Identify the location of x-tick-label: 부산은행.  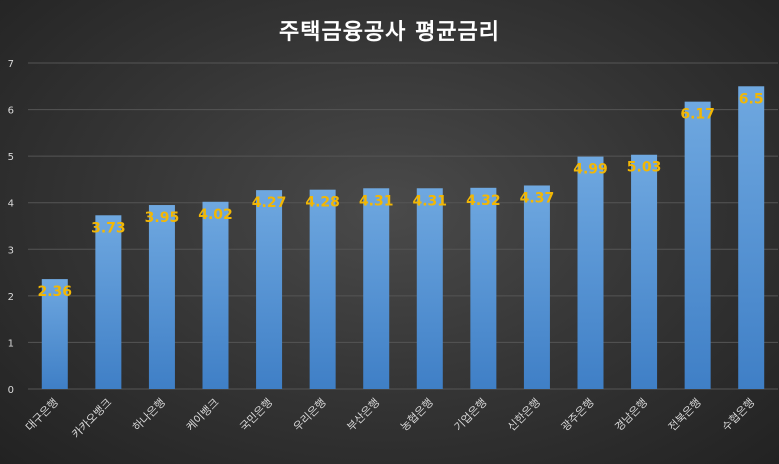
(364, 415).